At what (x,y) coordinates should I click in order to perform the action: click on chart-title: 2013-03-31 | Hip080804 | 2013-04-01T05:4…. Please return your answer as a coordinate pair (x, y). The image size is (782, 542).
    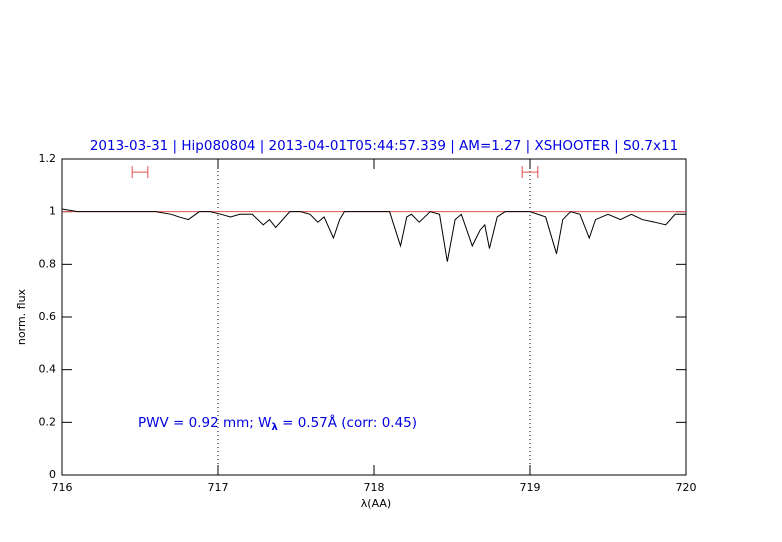
    Looking at the image, I should click on (384, 146).